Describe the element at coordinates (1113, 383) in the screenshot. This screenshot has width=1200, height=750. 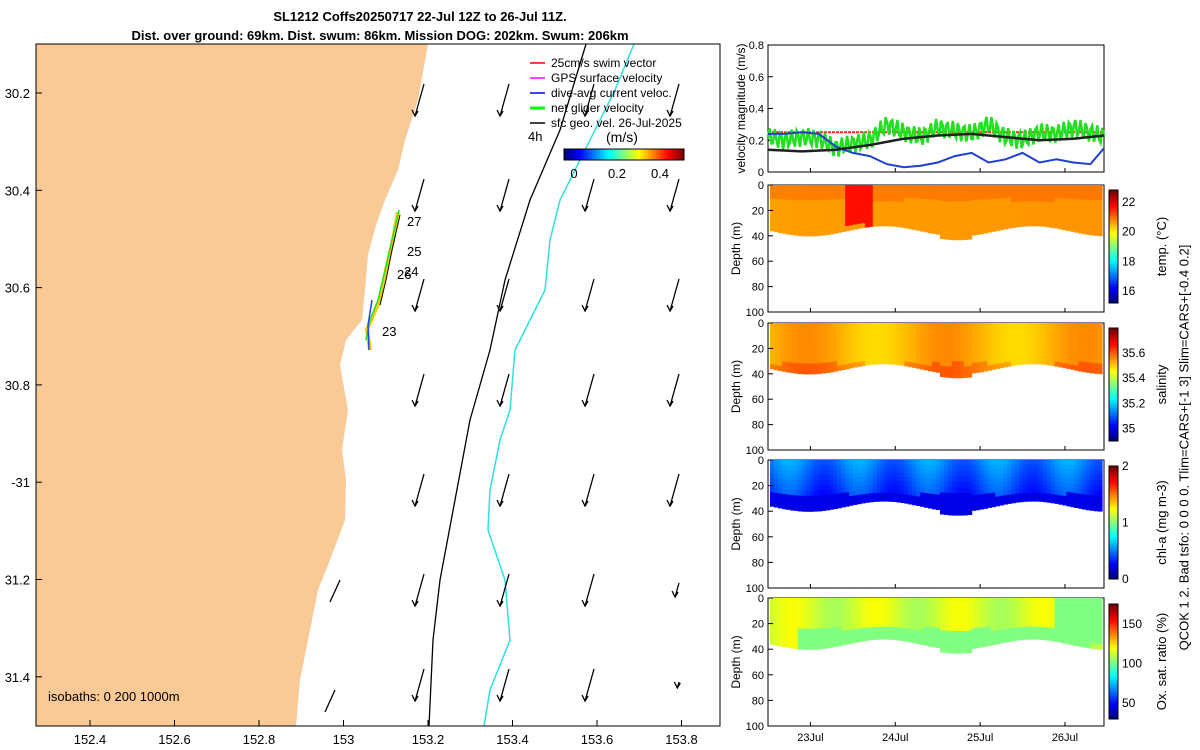
I see `salinity-colorbar-cell` at that location.